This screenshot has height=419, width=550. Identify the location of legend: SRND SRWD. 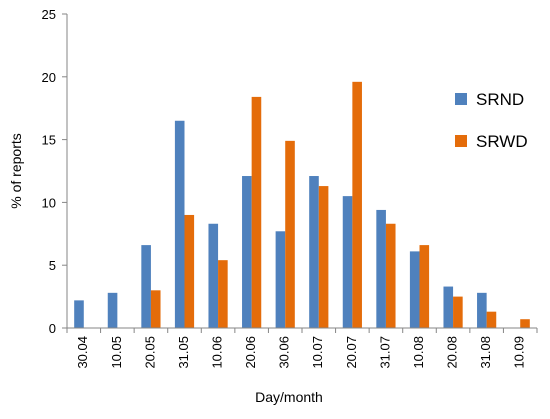
(491, 120).